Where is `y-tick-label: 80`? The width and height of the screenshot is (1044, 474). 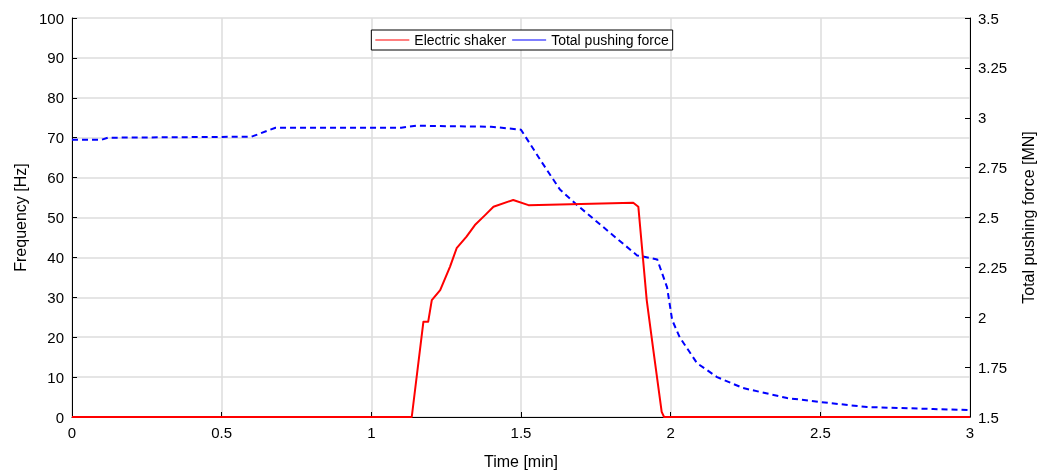
y-tick-label: 80 is located at coordinates (55, 98).